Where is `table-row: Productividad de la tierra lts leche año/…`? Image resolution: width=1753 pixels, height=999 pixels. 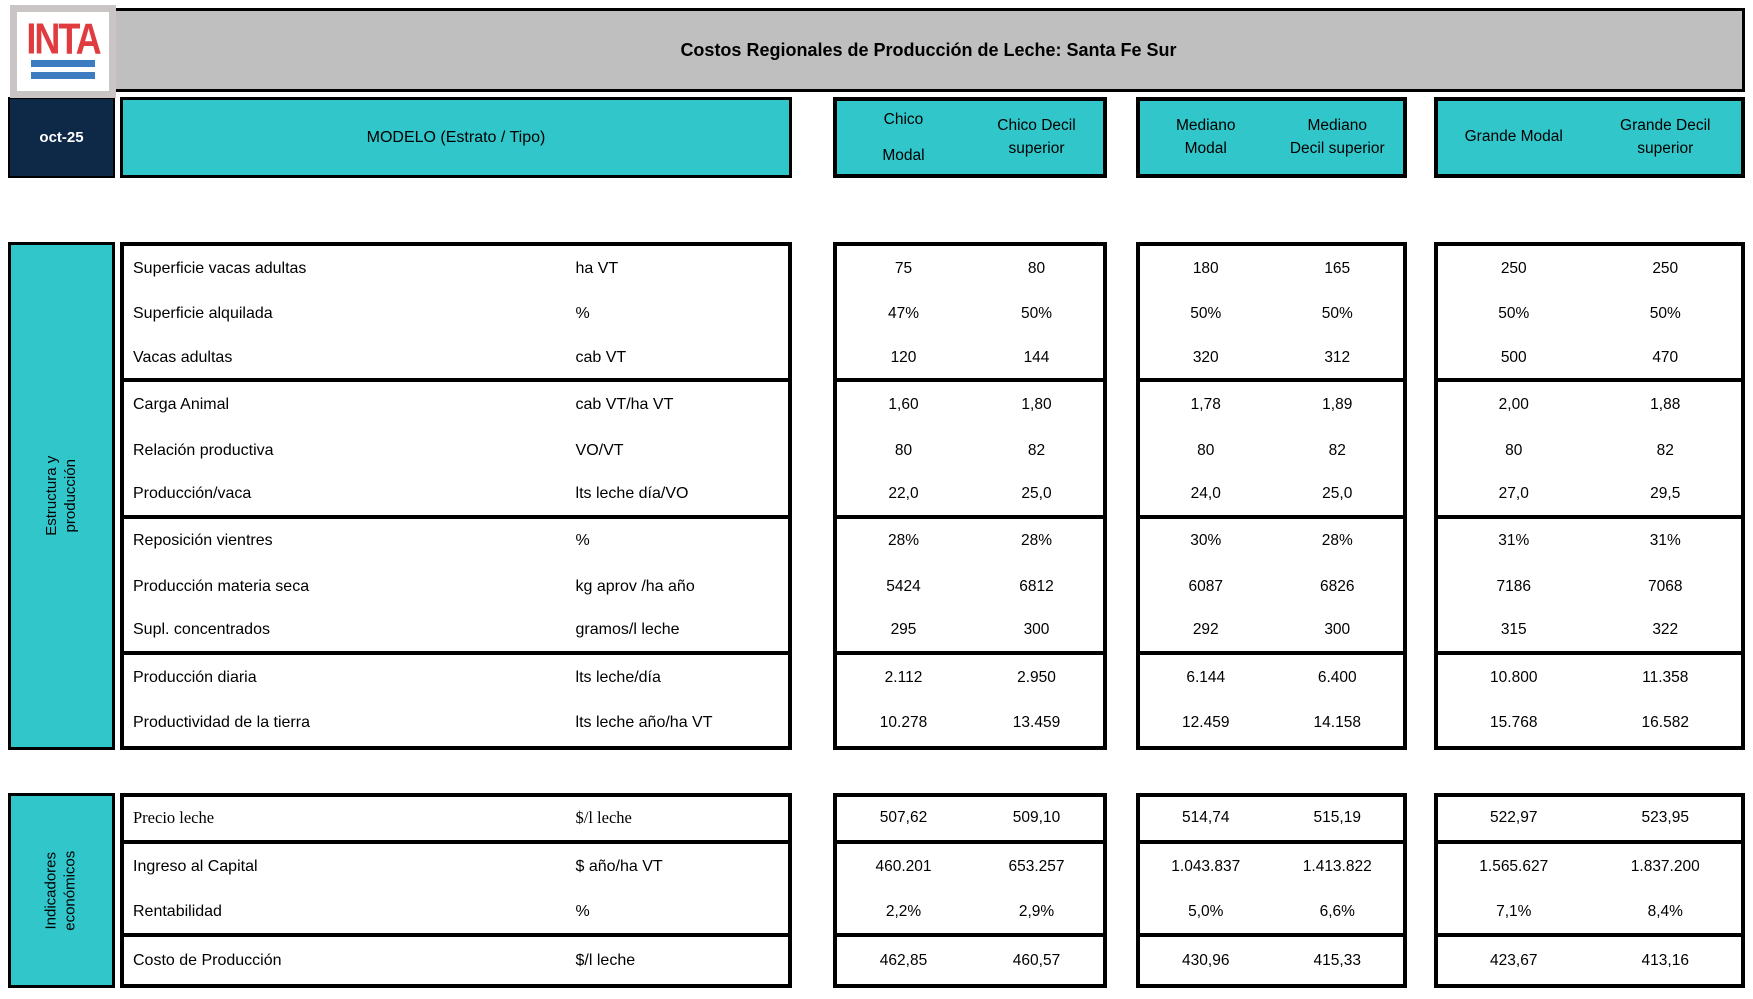
table-row: Productividad de la tierra lts leche año/… is located at coordinates (456, 723).